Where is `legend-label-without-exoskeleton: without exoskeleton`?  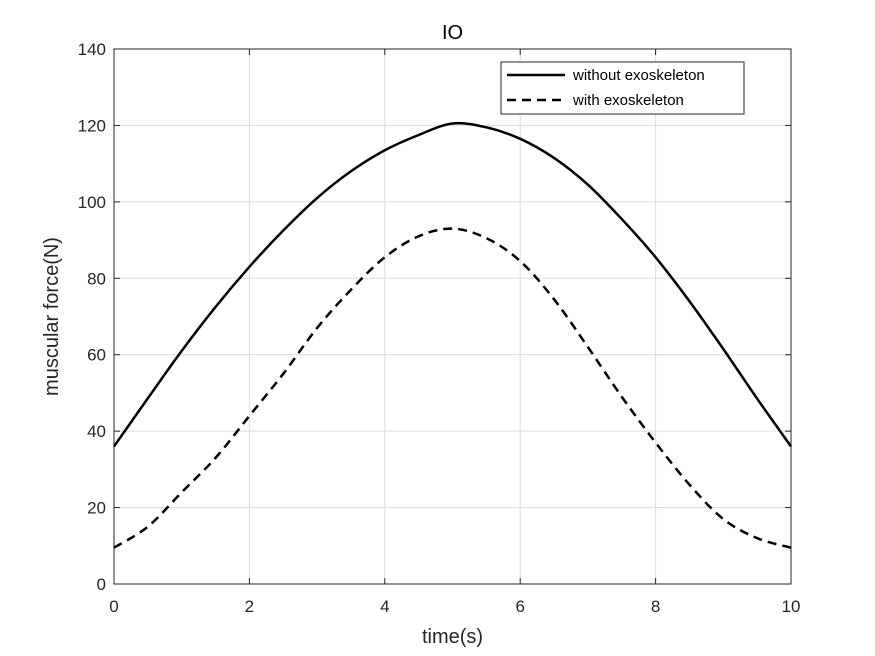 legend-label-without-exoskeleton: without exoskeleton is located at coordinates (638, 75).